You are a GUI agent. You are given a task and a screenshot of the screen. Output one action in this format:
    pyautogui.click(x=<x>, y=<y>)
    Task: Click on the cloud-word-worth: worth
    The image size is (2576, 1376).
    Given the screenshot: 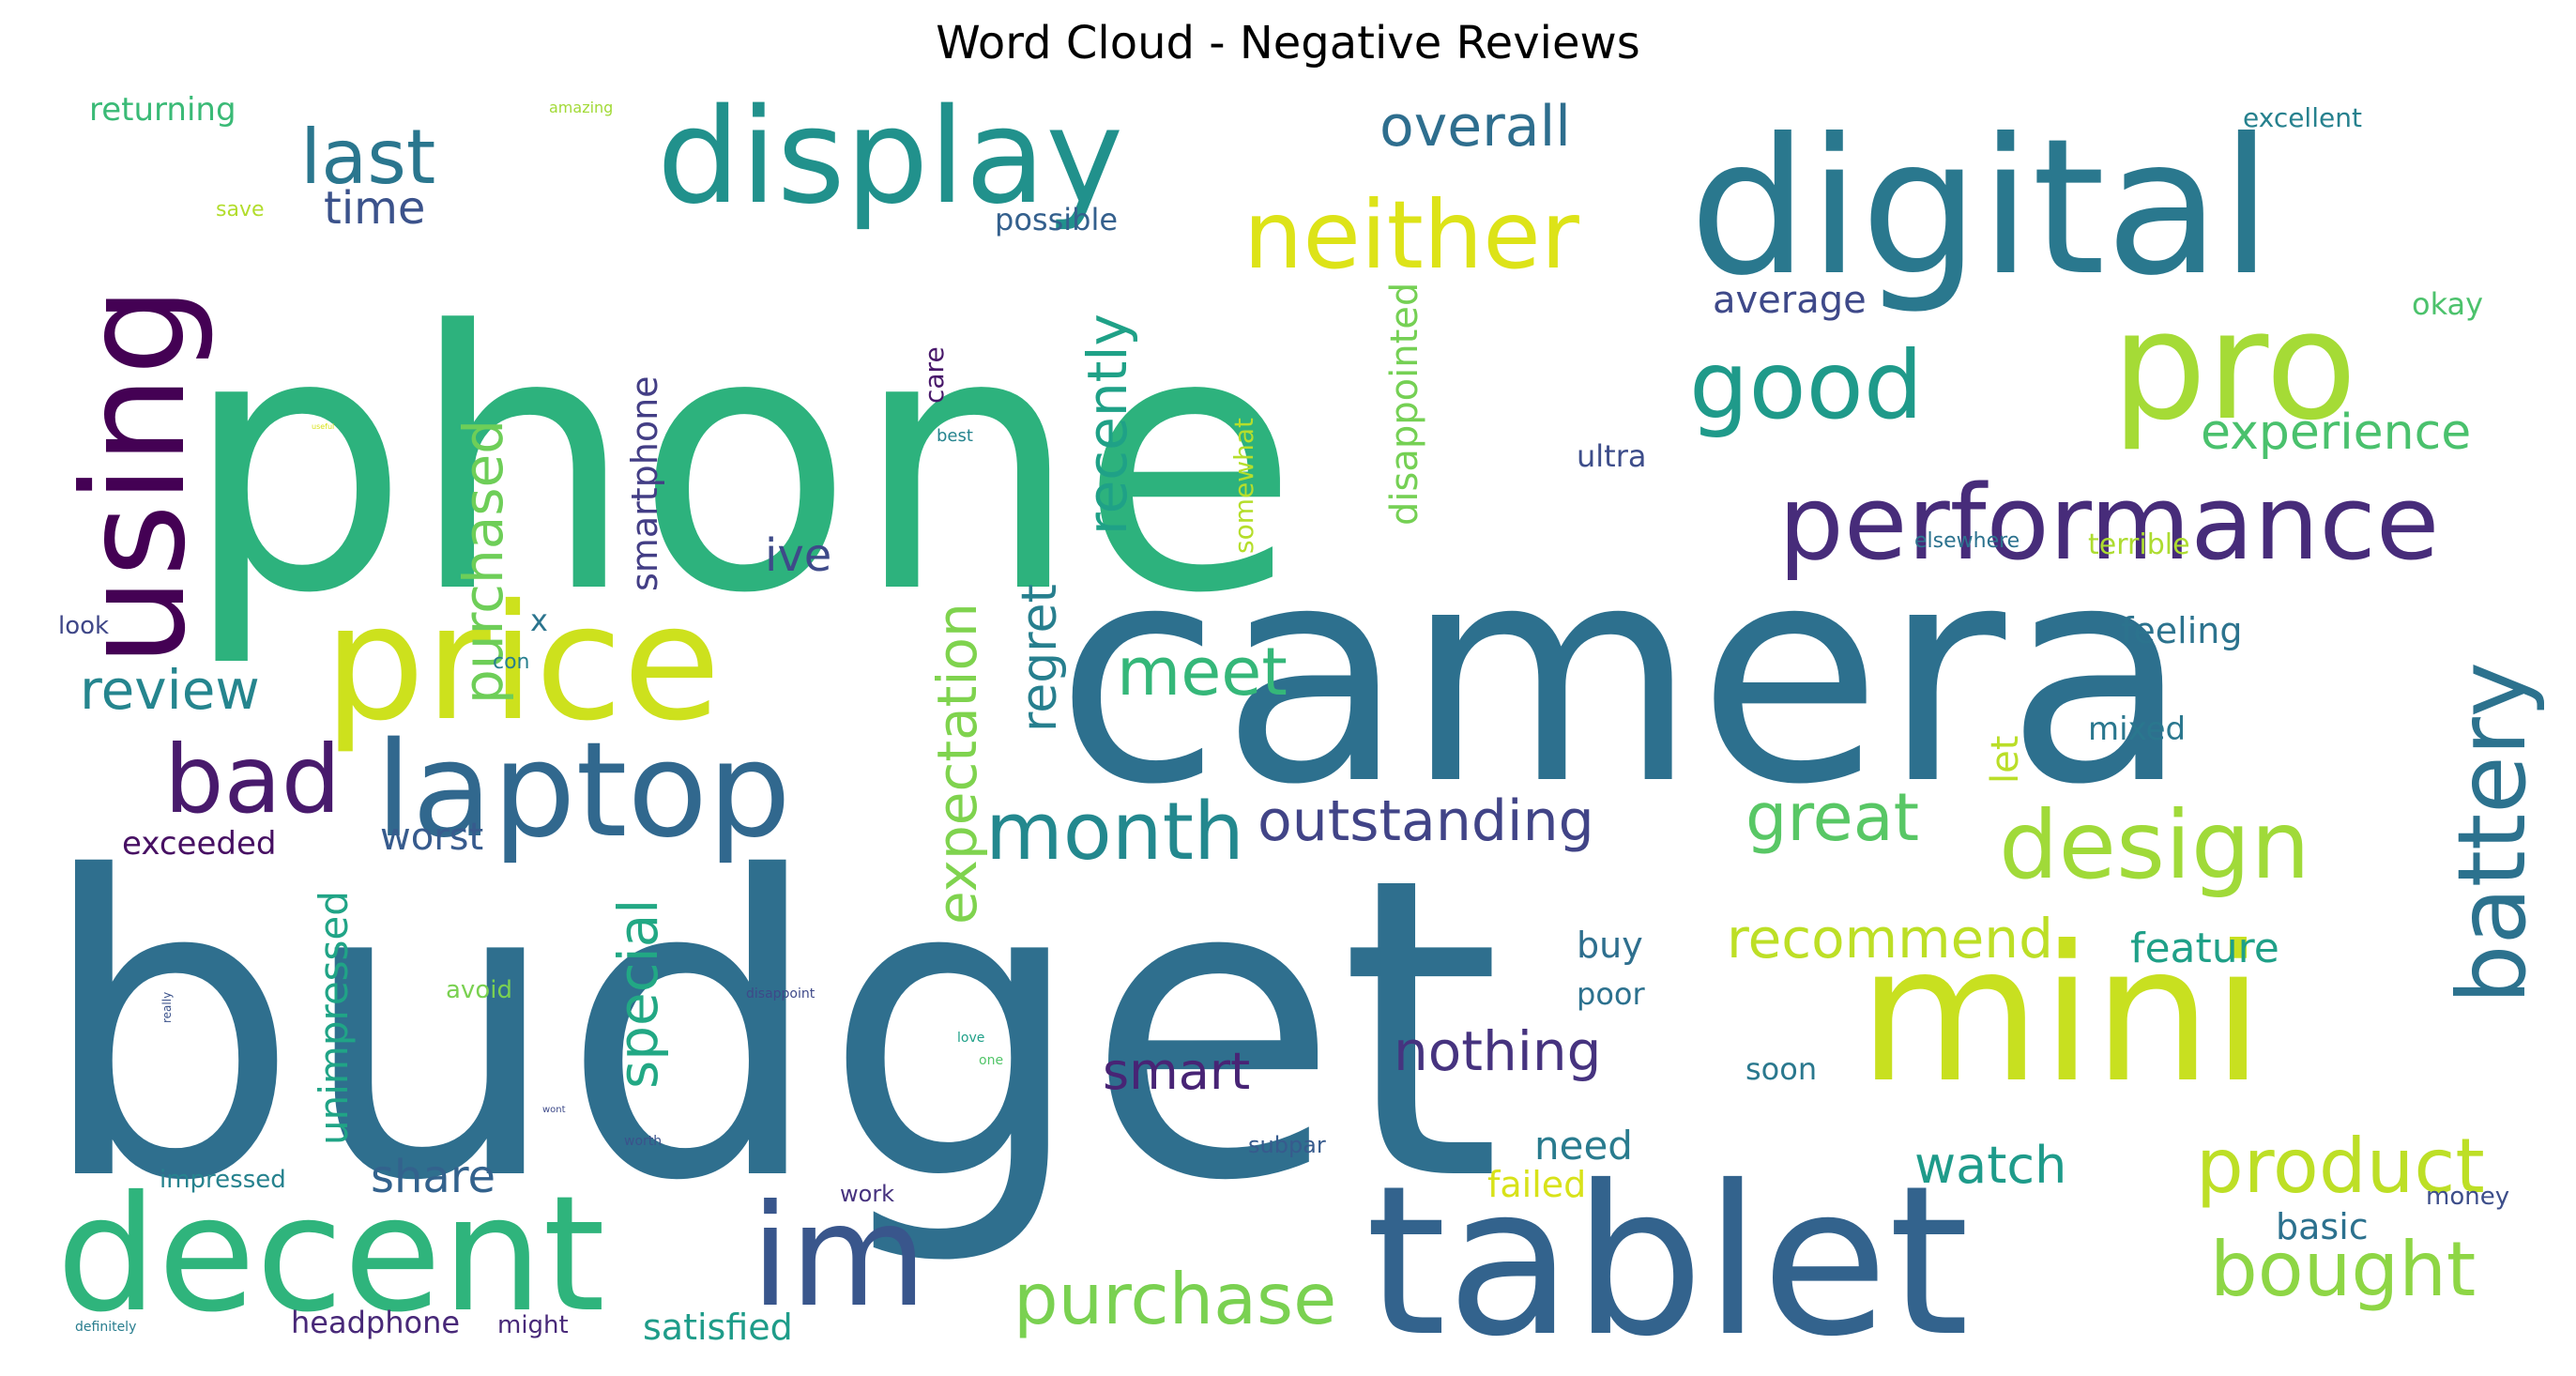 What is the action you would take?
    pyautogui.click(x=643, y=1141)
    